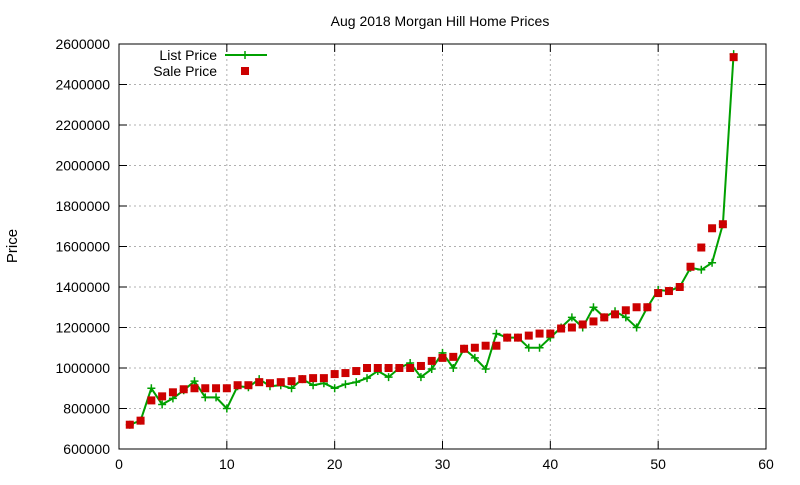 The image size is (800, 485). What do you see at coordinates (227, 464) in the screenshot?
I see `x-tick-label: 10` at bounding box center [227, 464].